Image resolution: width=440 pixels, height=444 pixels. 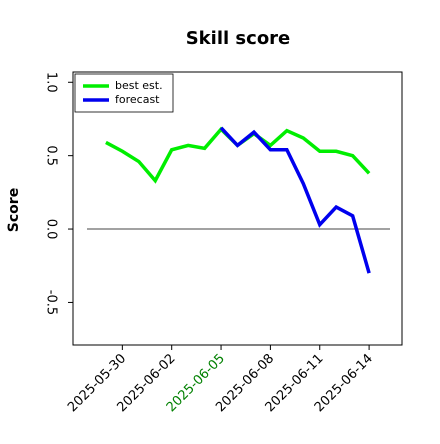 I want to click on y-tick-label: 1.0, so click(x=51, y=82).